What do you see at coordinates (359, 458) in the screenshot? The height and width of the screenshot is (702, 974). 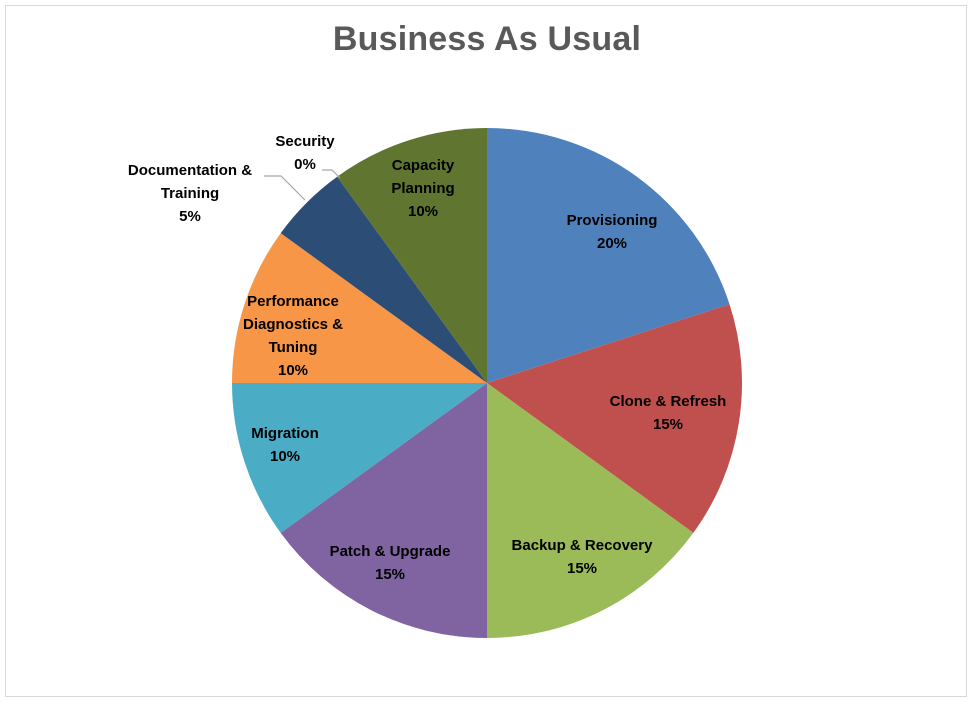 I see `pie-slice-migration` at bounding box center [359, 458].